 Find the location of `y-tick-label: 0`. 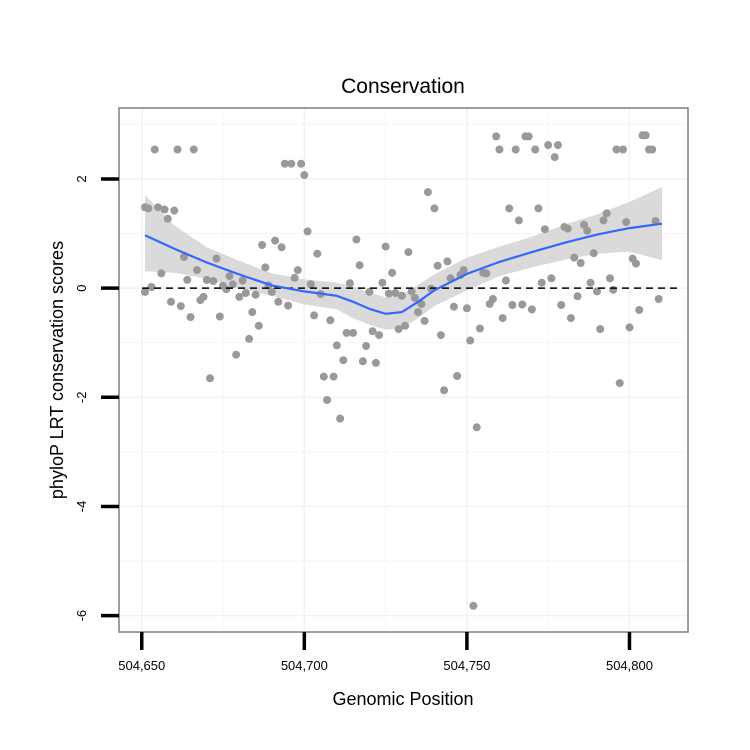

y-tick-label: 0 is located at coordinates (81, 288).